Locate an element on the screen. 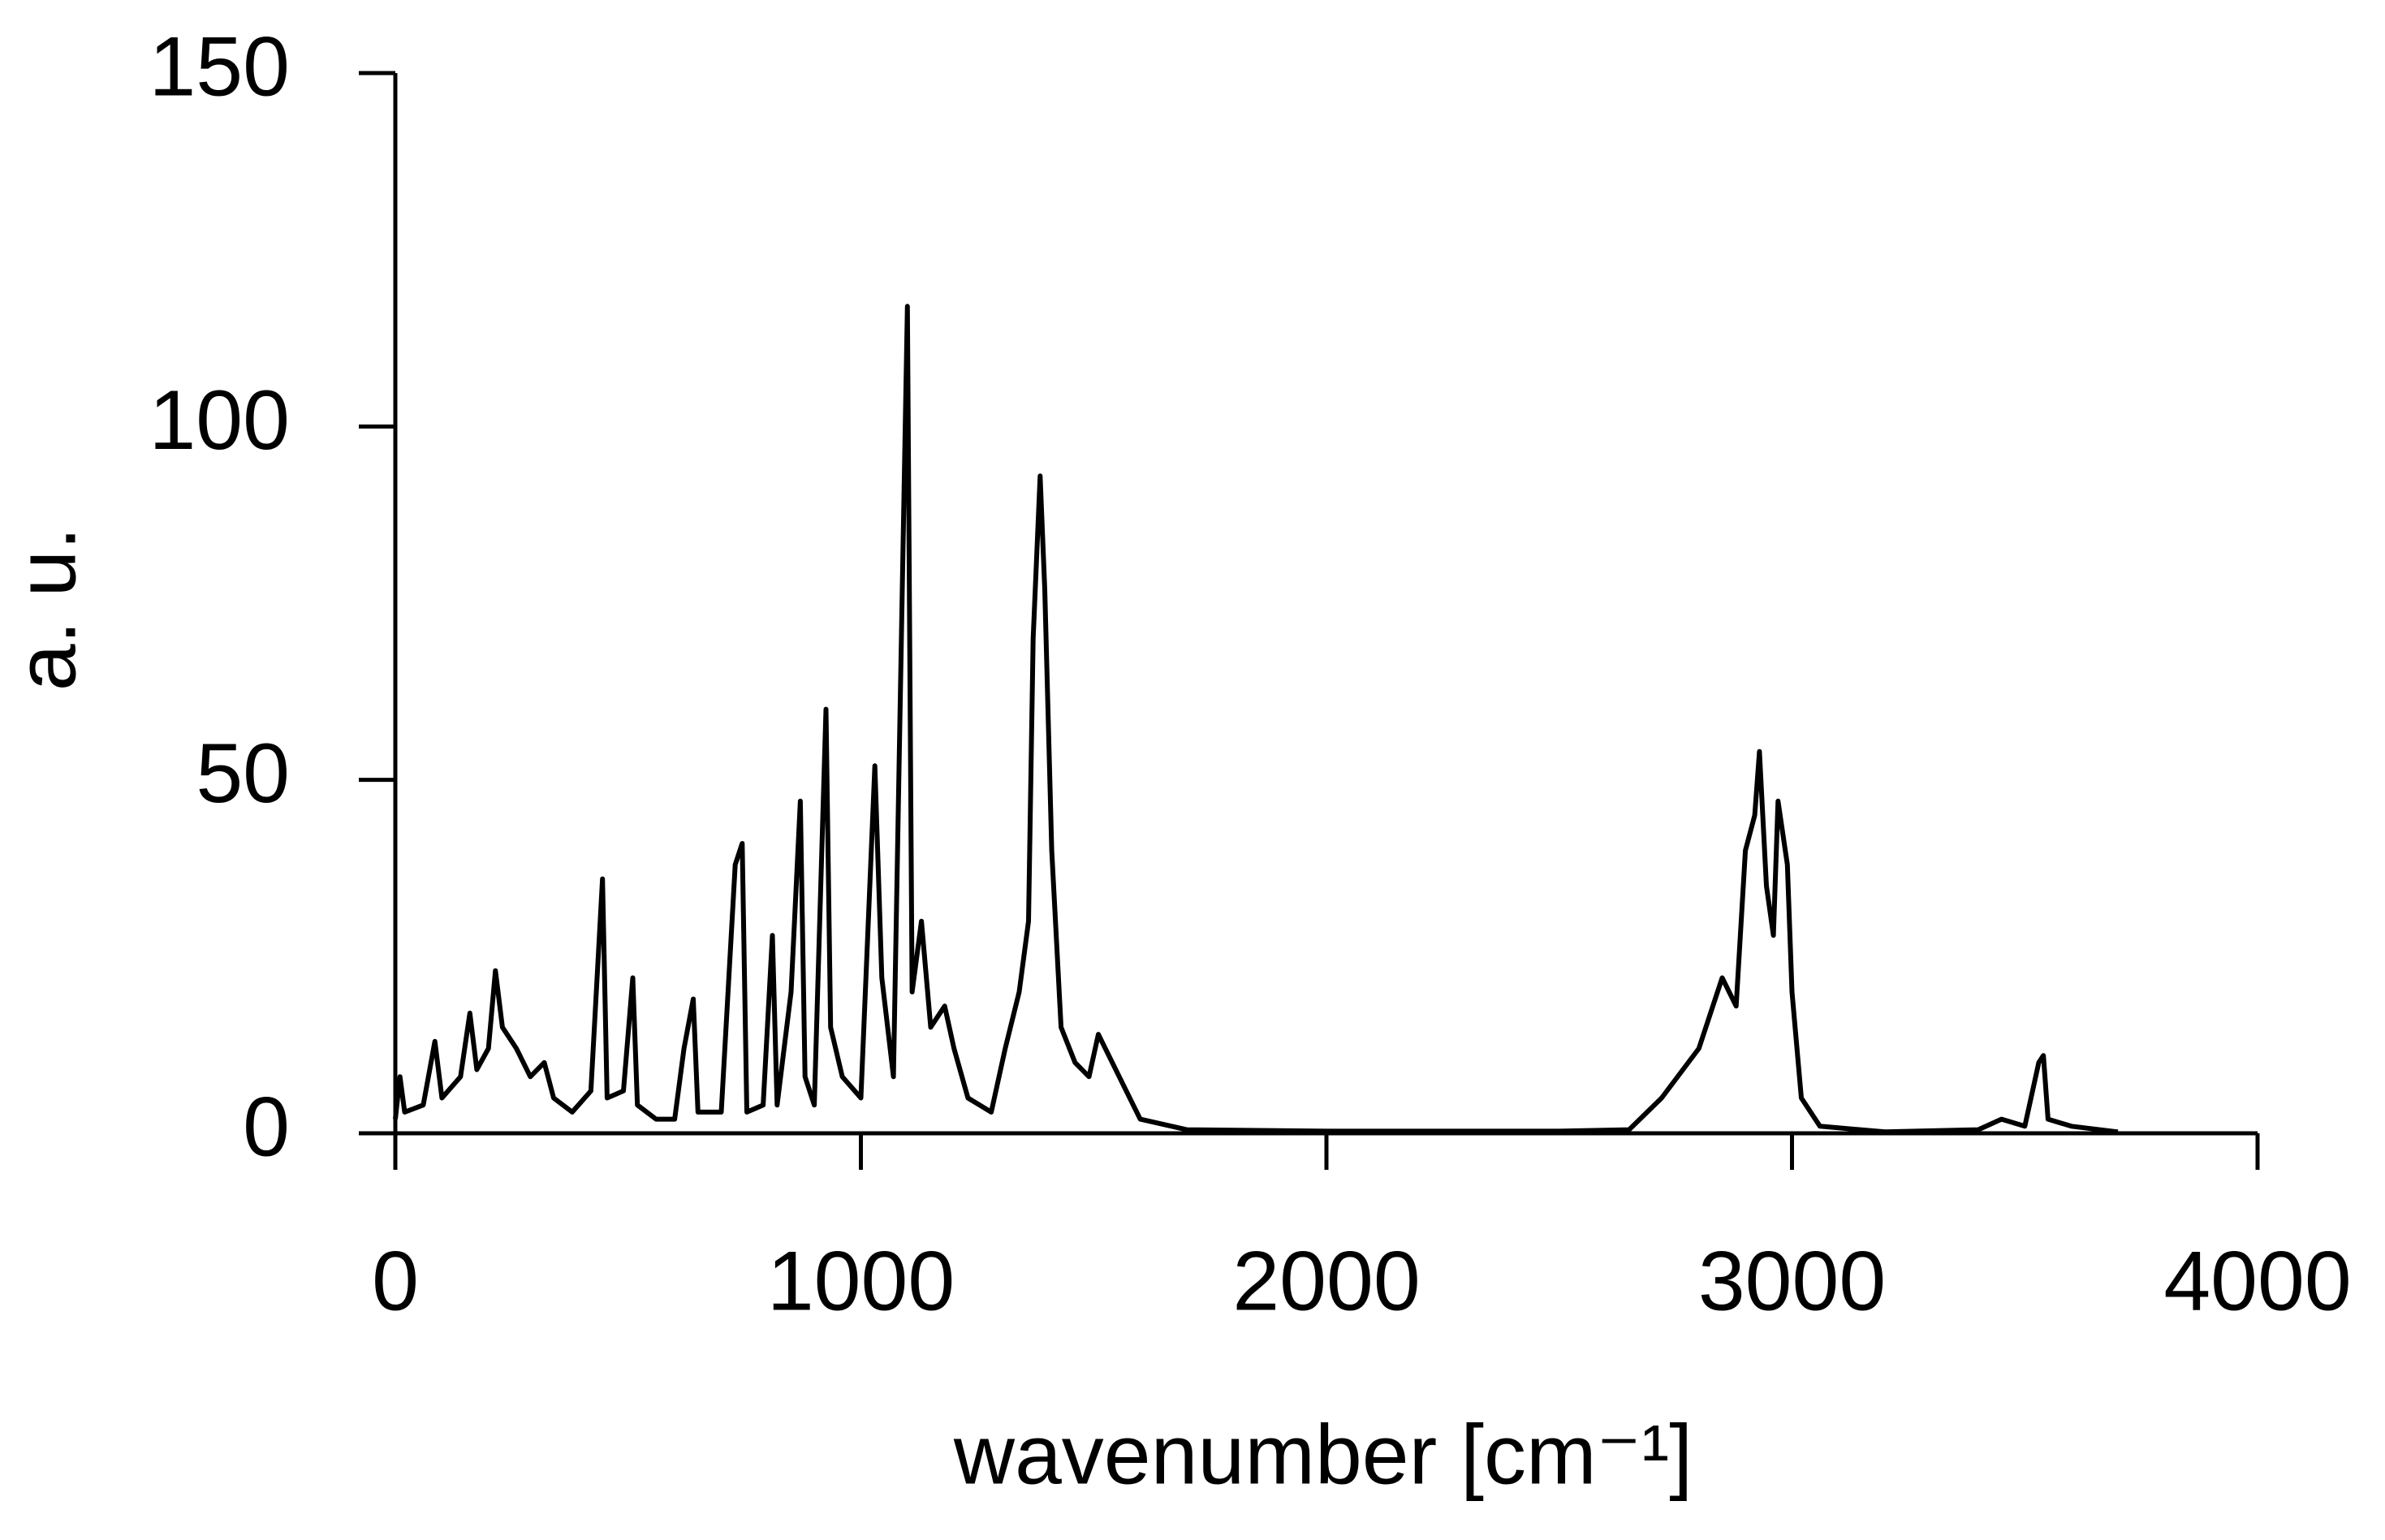  y-tick-label: 100 is located at coordinates (219, 420).